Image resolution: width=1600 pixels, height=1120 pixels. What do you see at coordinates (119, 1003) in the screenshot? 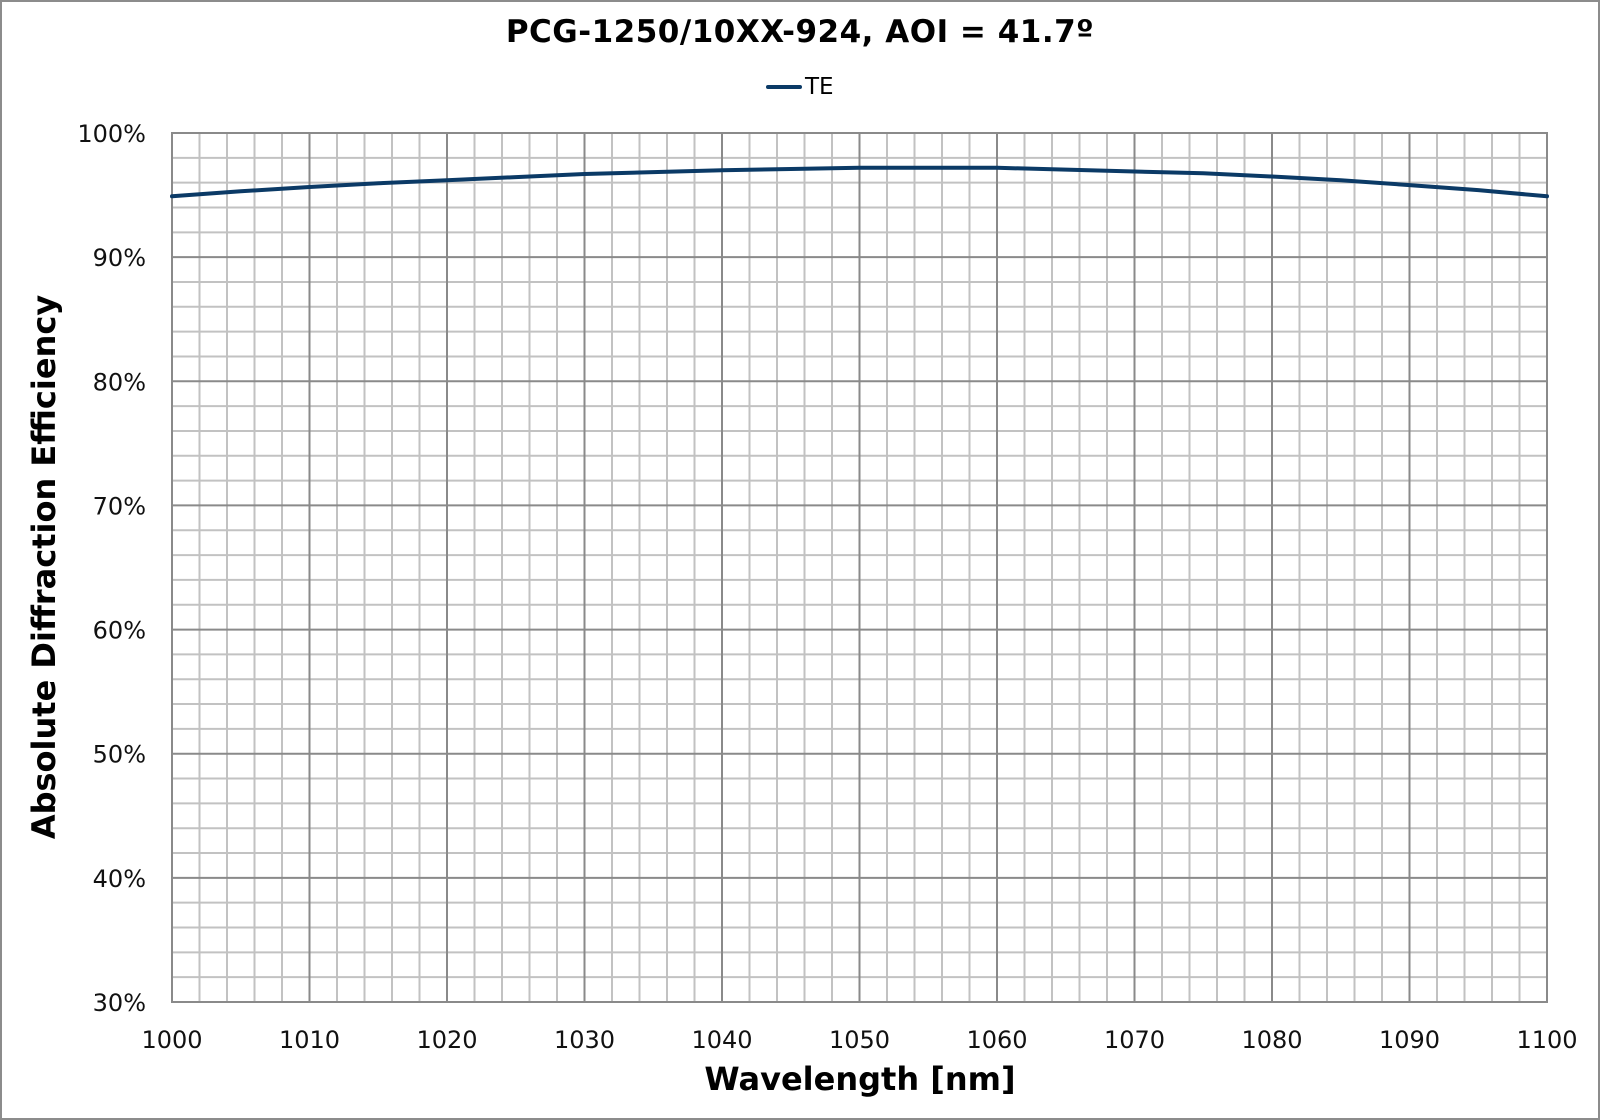
I see `y-tick-label: 30%` at bounding box center [119, 1003].